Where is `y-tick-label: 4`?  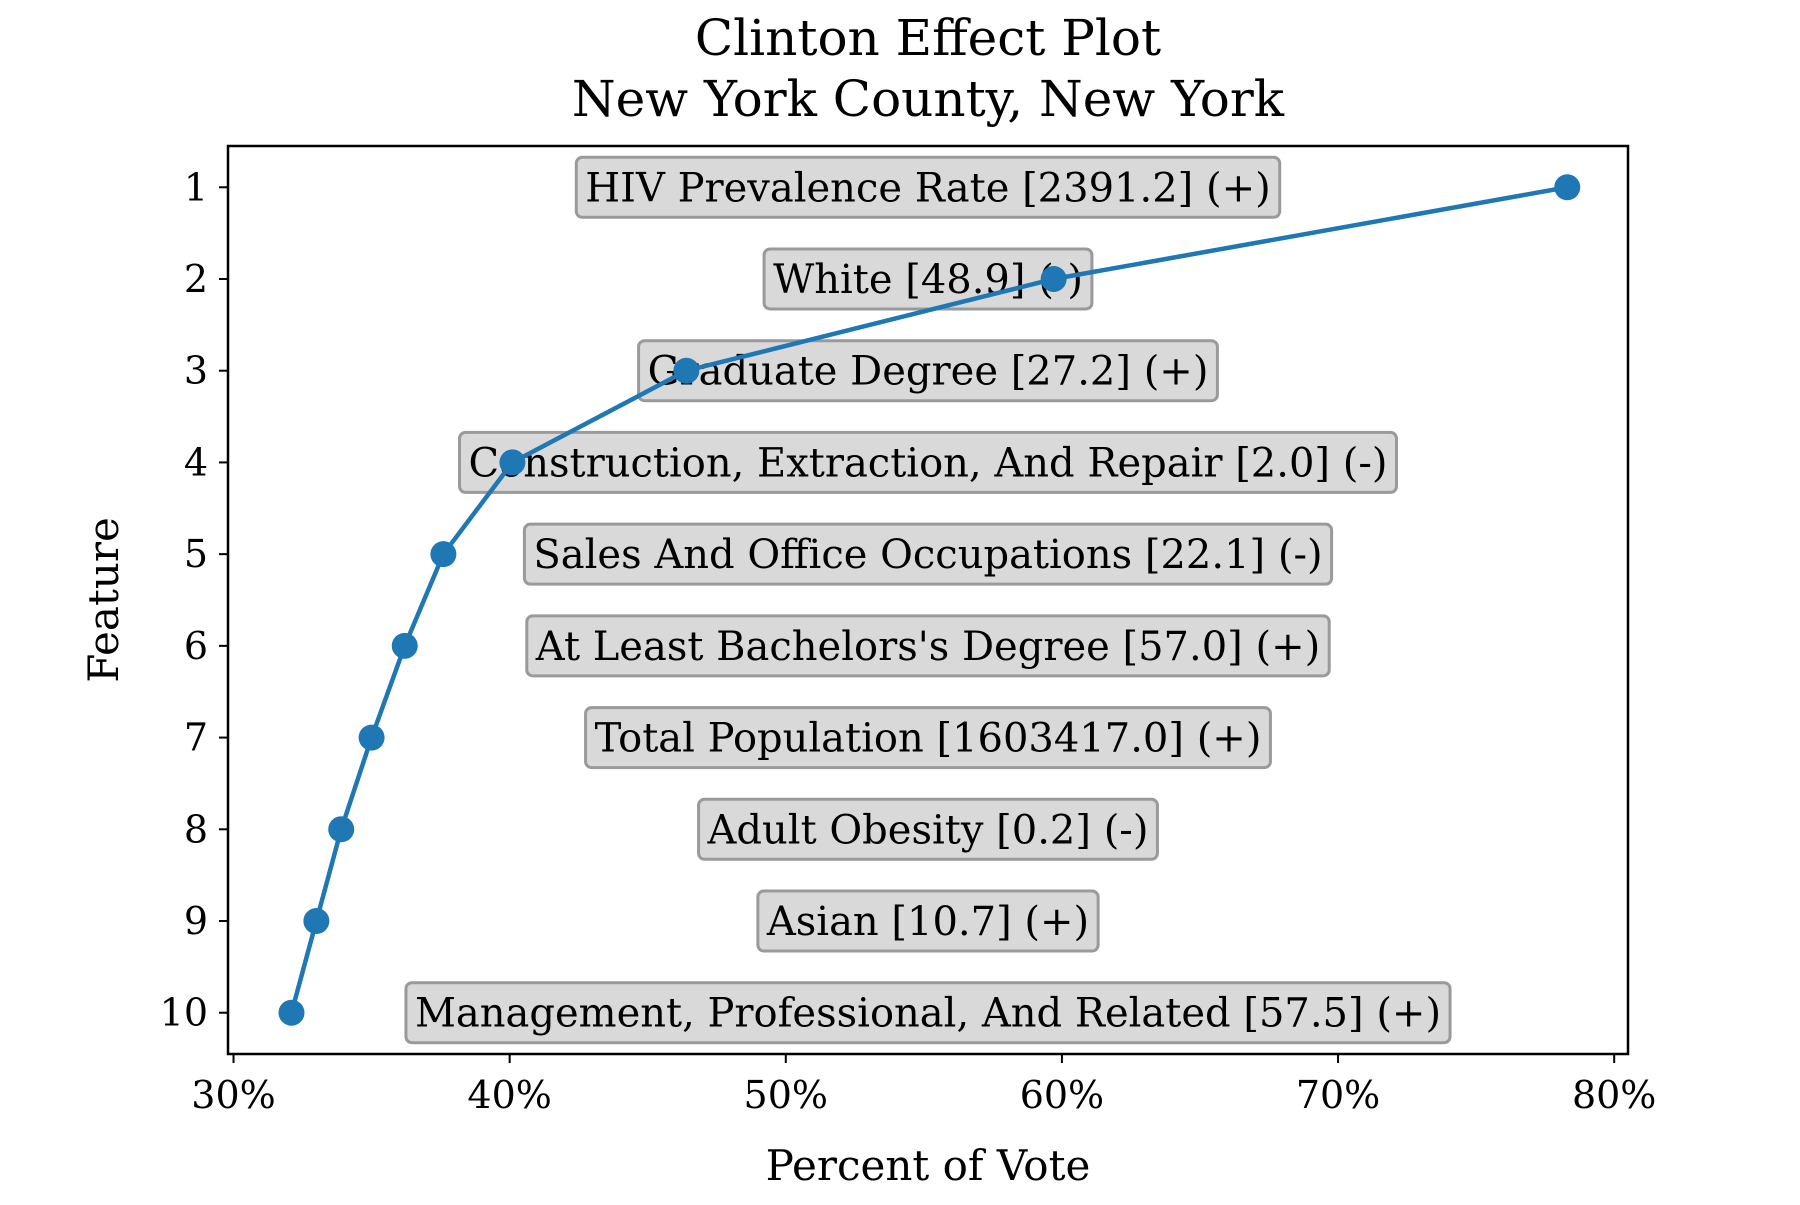
y-tick-label: 4 is located at coordinates (196, 462).